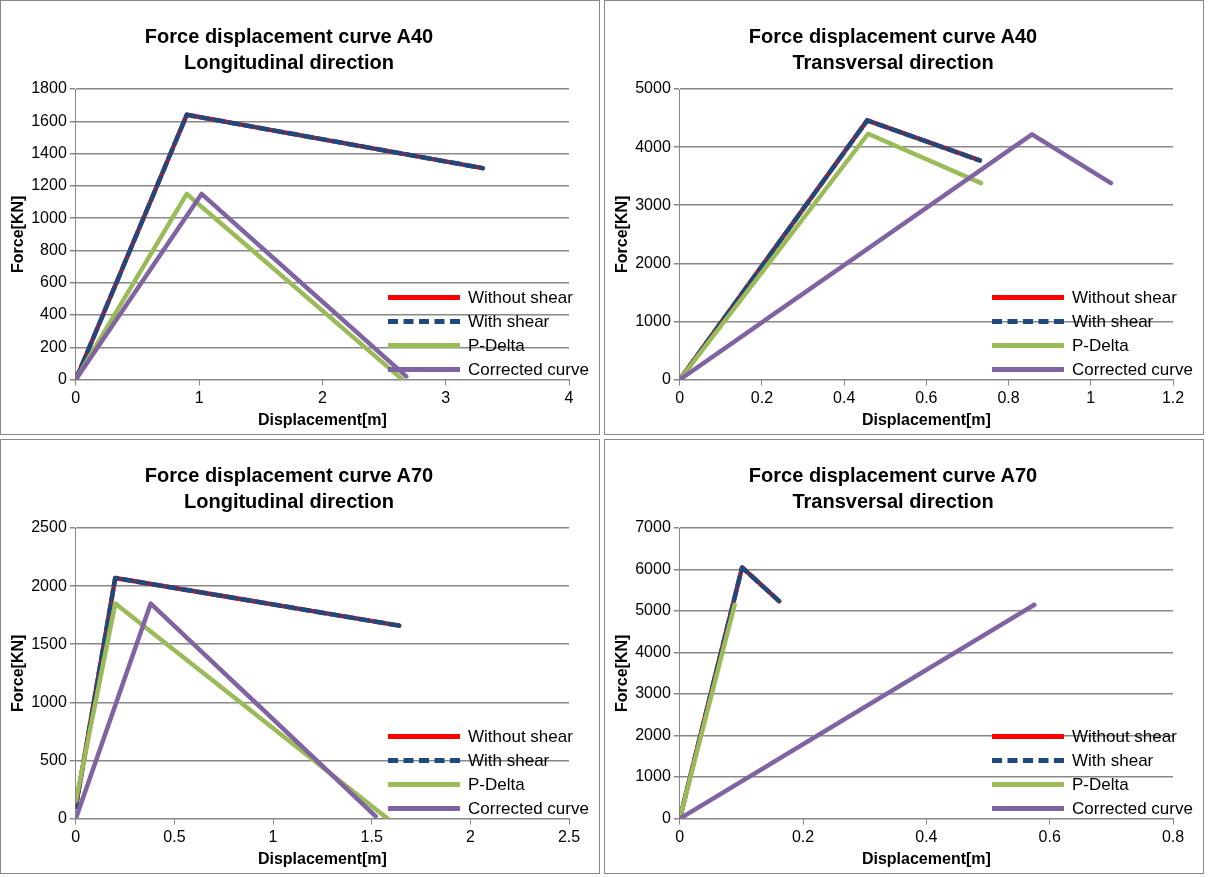  Describe the element at coordinates (371, 836) in the screenshot. I see `x-tick-label: 1.5` at that location.